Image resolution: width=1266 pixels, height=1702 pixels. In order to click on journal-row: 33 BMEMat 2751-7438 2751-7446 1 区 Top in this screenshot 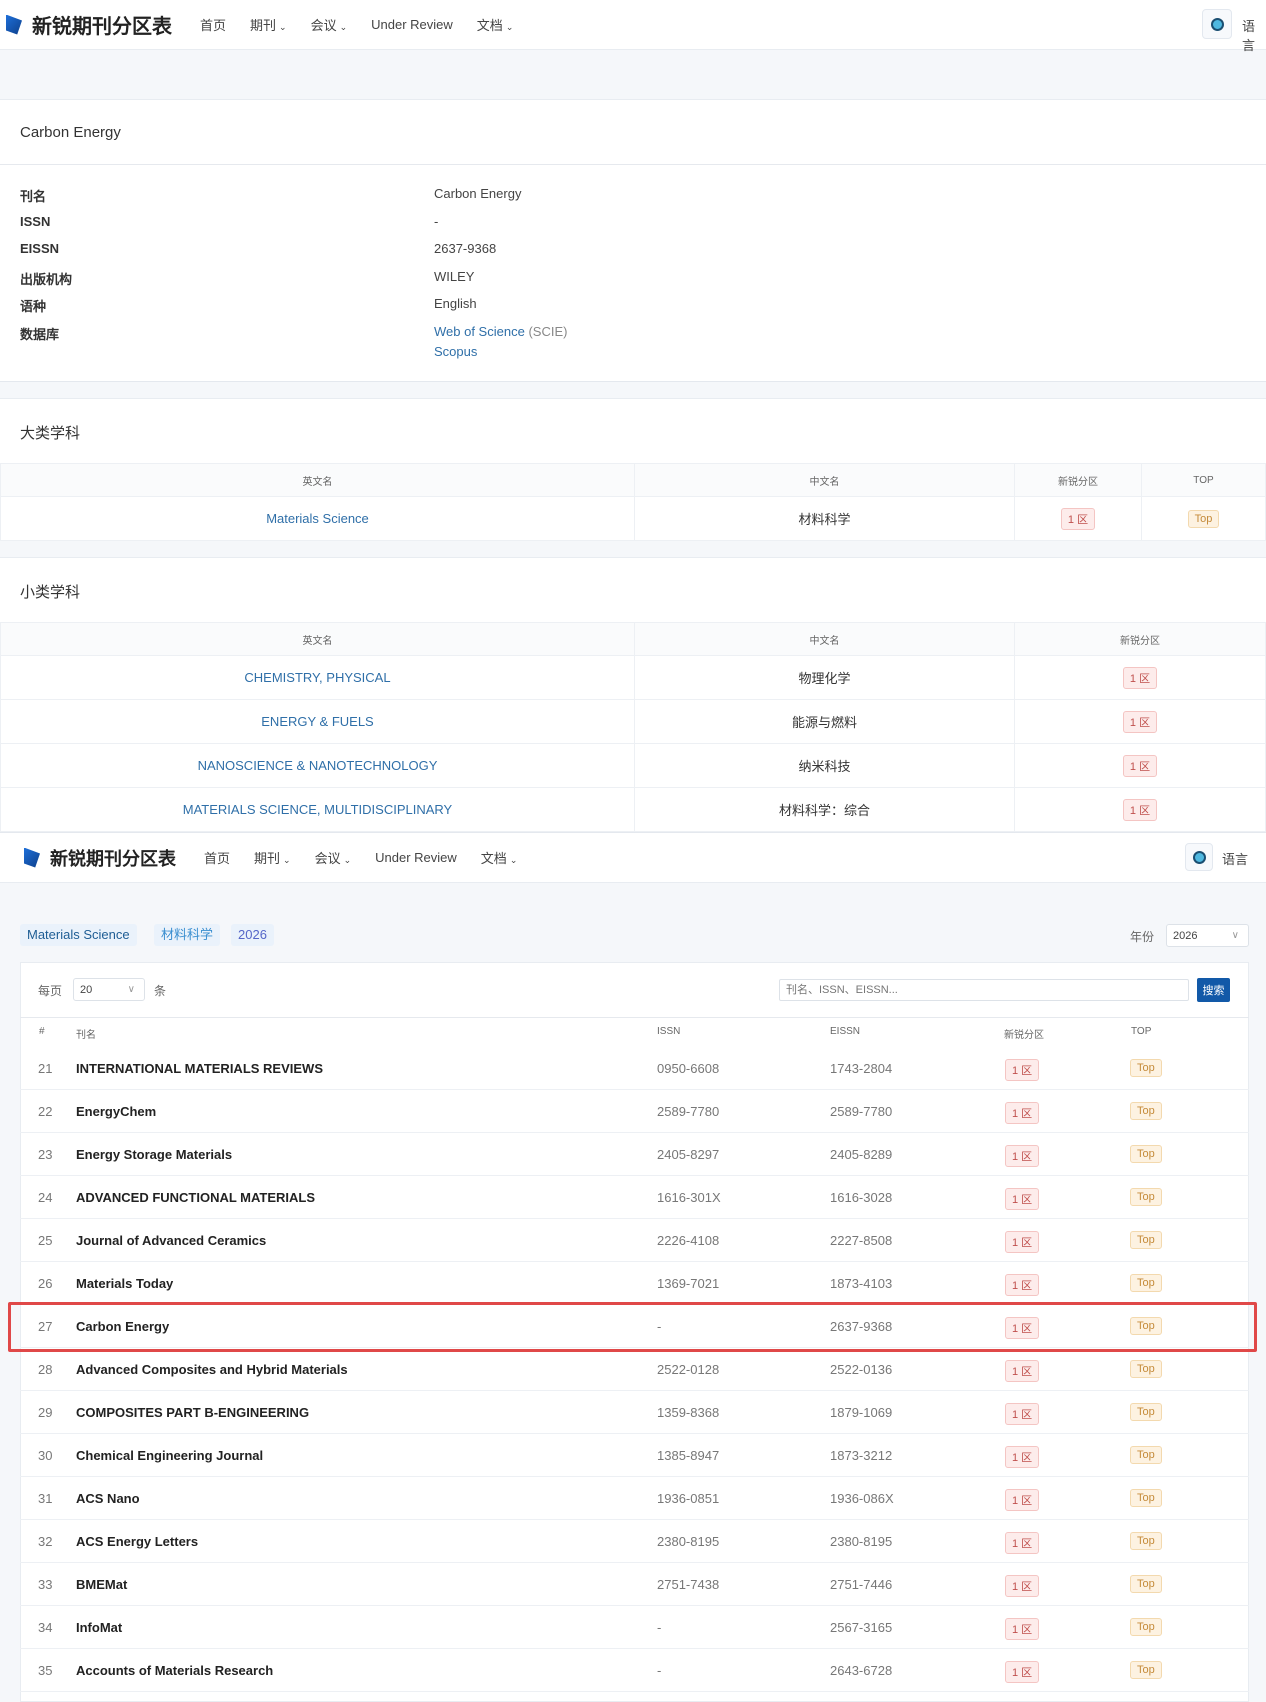, I will do `click(634, 1584)`.